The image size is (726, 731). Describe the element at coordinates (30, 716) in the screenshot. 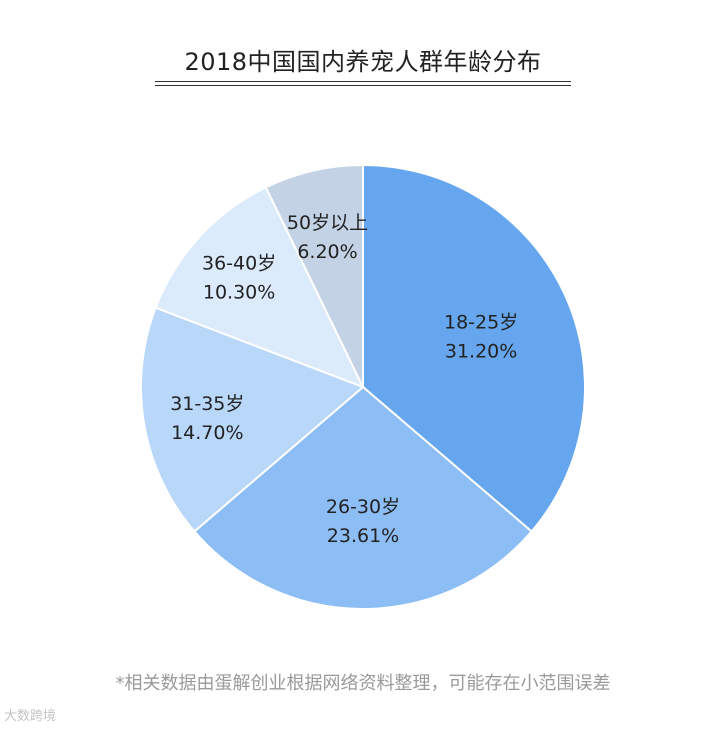

I see `watermark-logo: 大数跨境` at that location.